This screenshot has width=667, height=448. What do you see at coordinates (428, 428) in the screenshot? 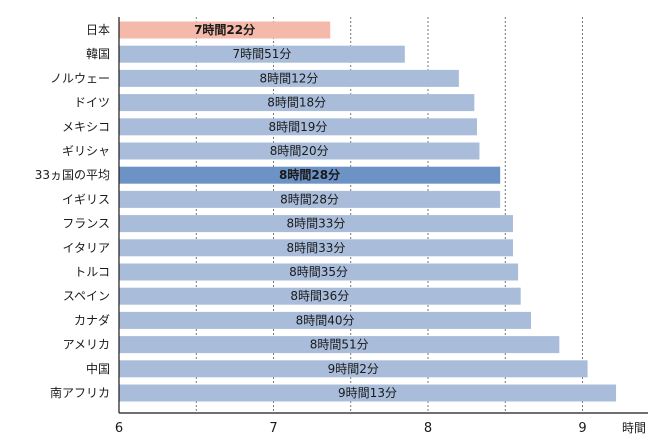
I see `x-tick-label: 8` at bounding box center [428, 428].